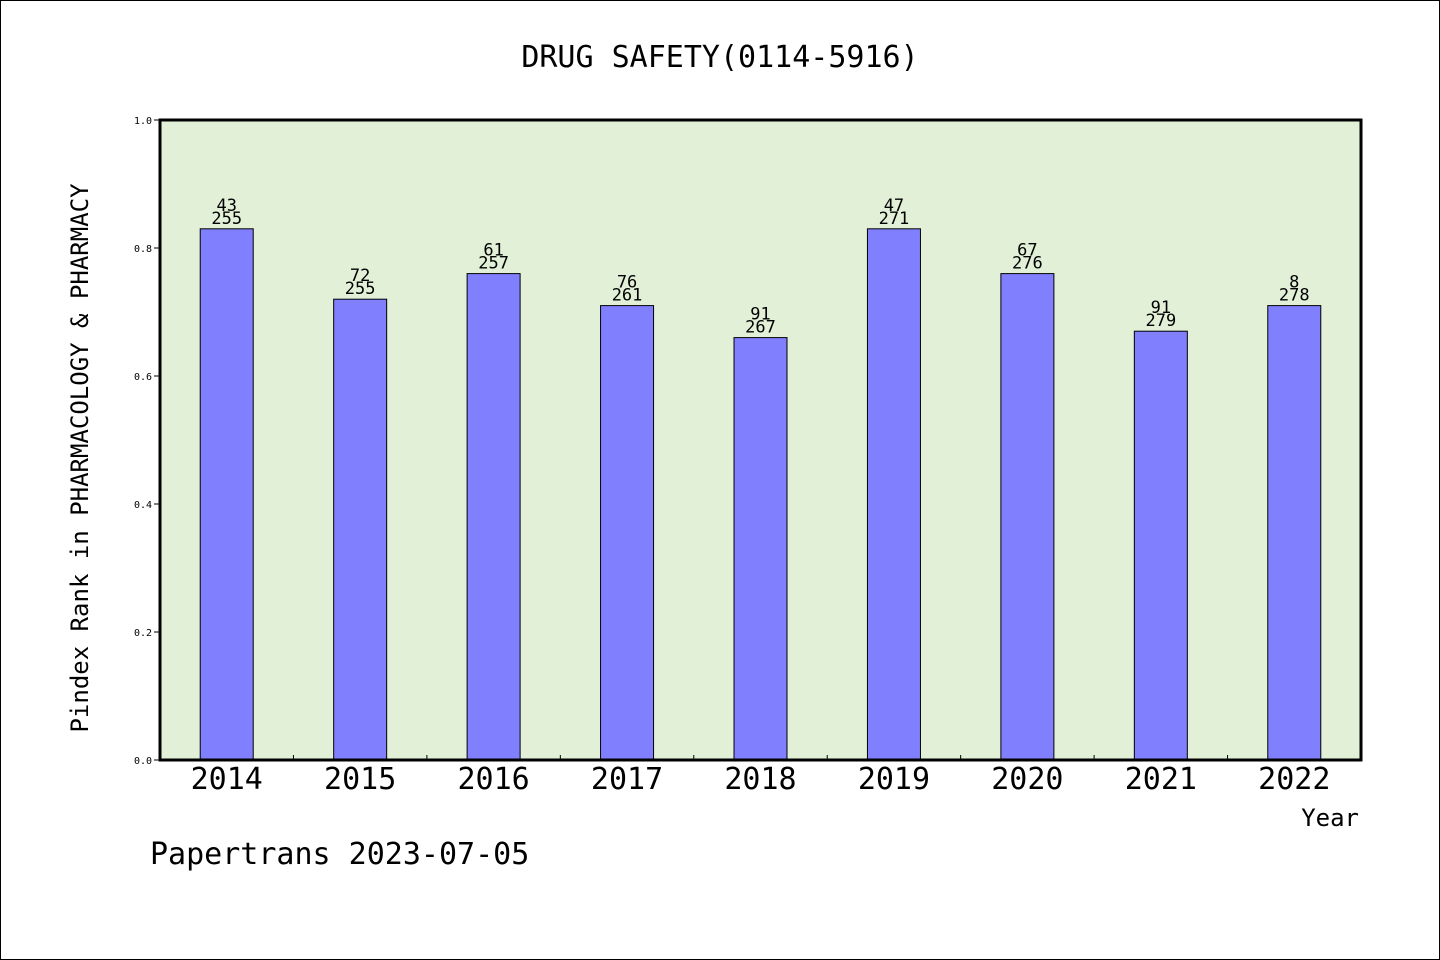  Describe the element at coordinates (147, 441) in the screenshot. I see `y-axis-ticks: 0.0 0.2 0.4 0.6 0.8 1.0` at that location.